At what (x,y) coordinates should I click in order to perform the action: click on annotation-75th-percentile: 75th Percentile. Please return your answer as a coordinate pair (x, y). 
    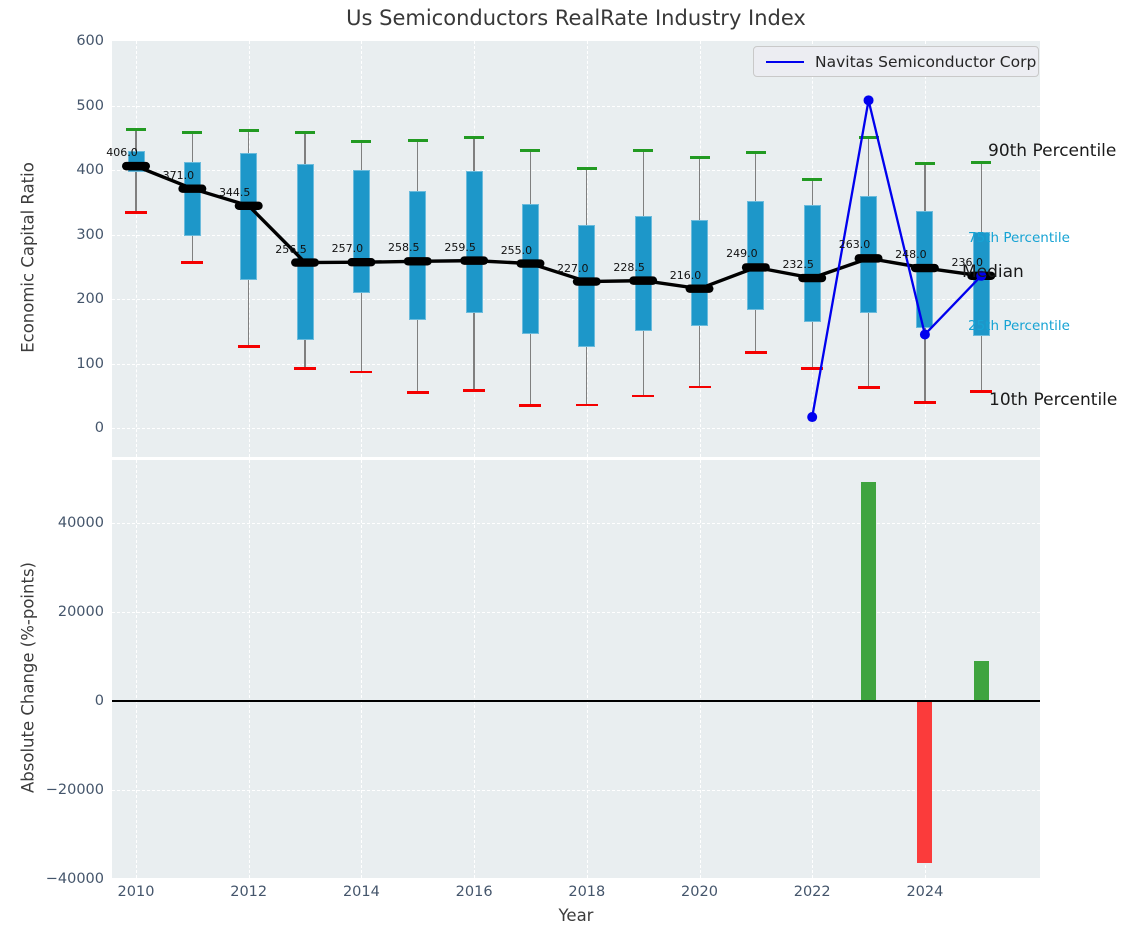
    Looking at the image, I should click on (1019, 238).